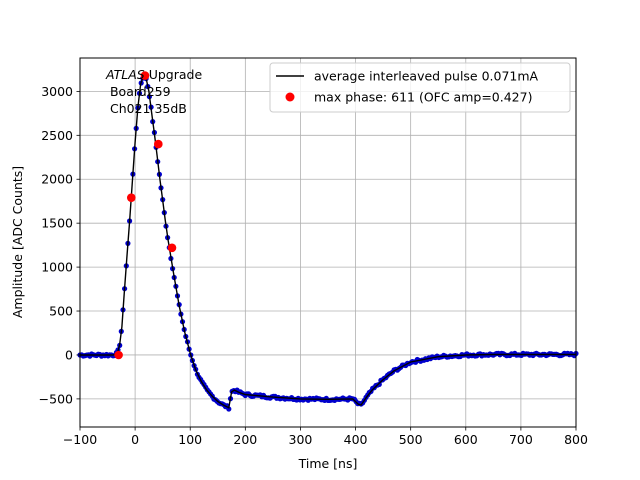 The image size is (640, 480). I want to click on y-axis-label: Amplitude [ADC Counts], so click(17, 242).